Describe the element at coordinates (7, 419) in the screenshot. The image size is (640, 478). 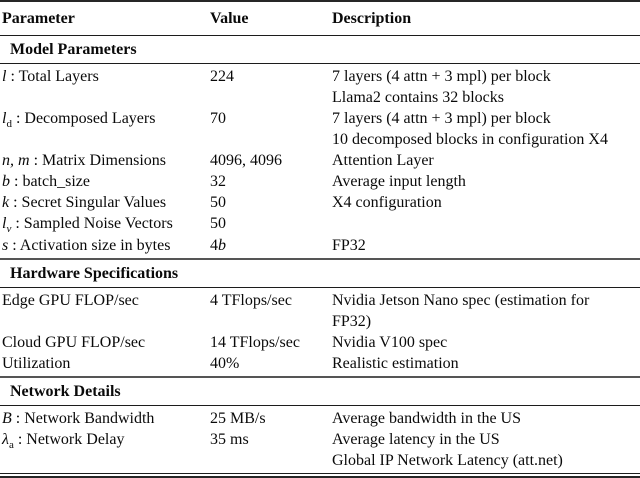
I see `param-symbol: B` at that location.